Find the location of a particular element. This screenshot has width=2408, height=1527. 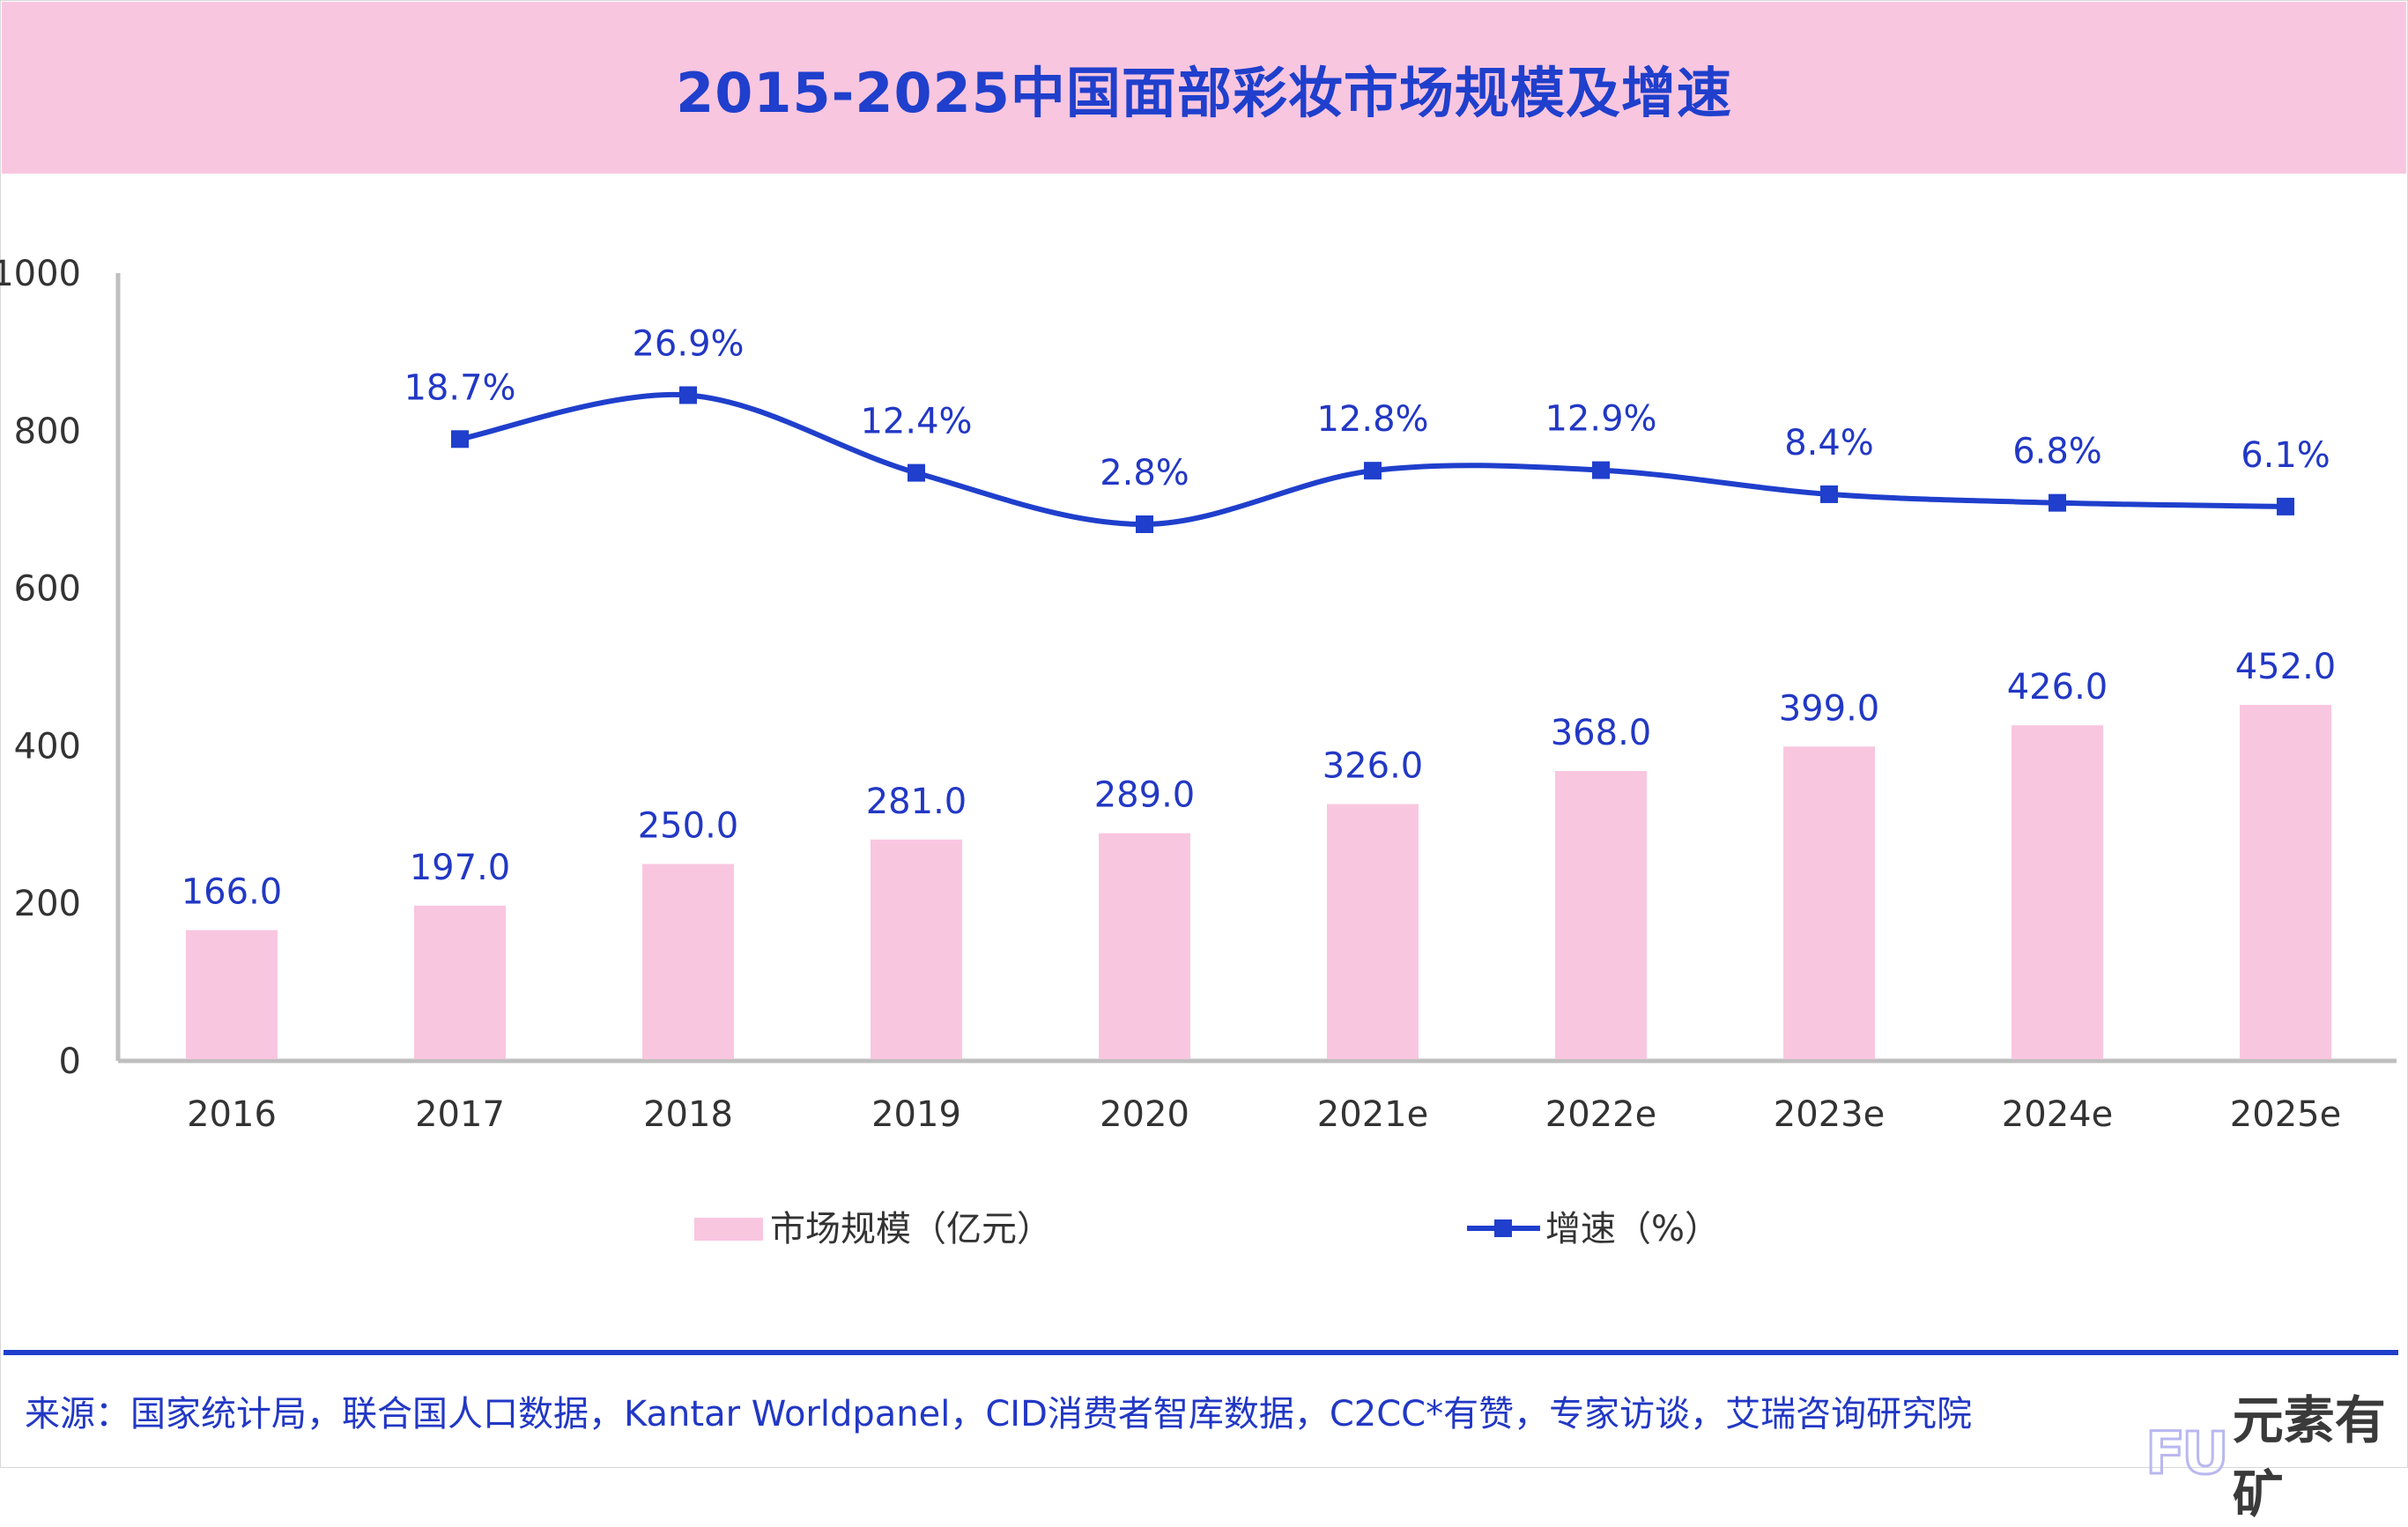

x-tick-label: 2025e is located at coordinates (2285, 1114).